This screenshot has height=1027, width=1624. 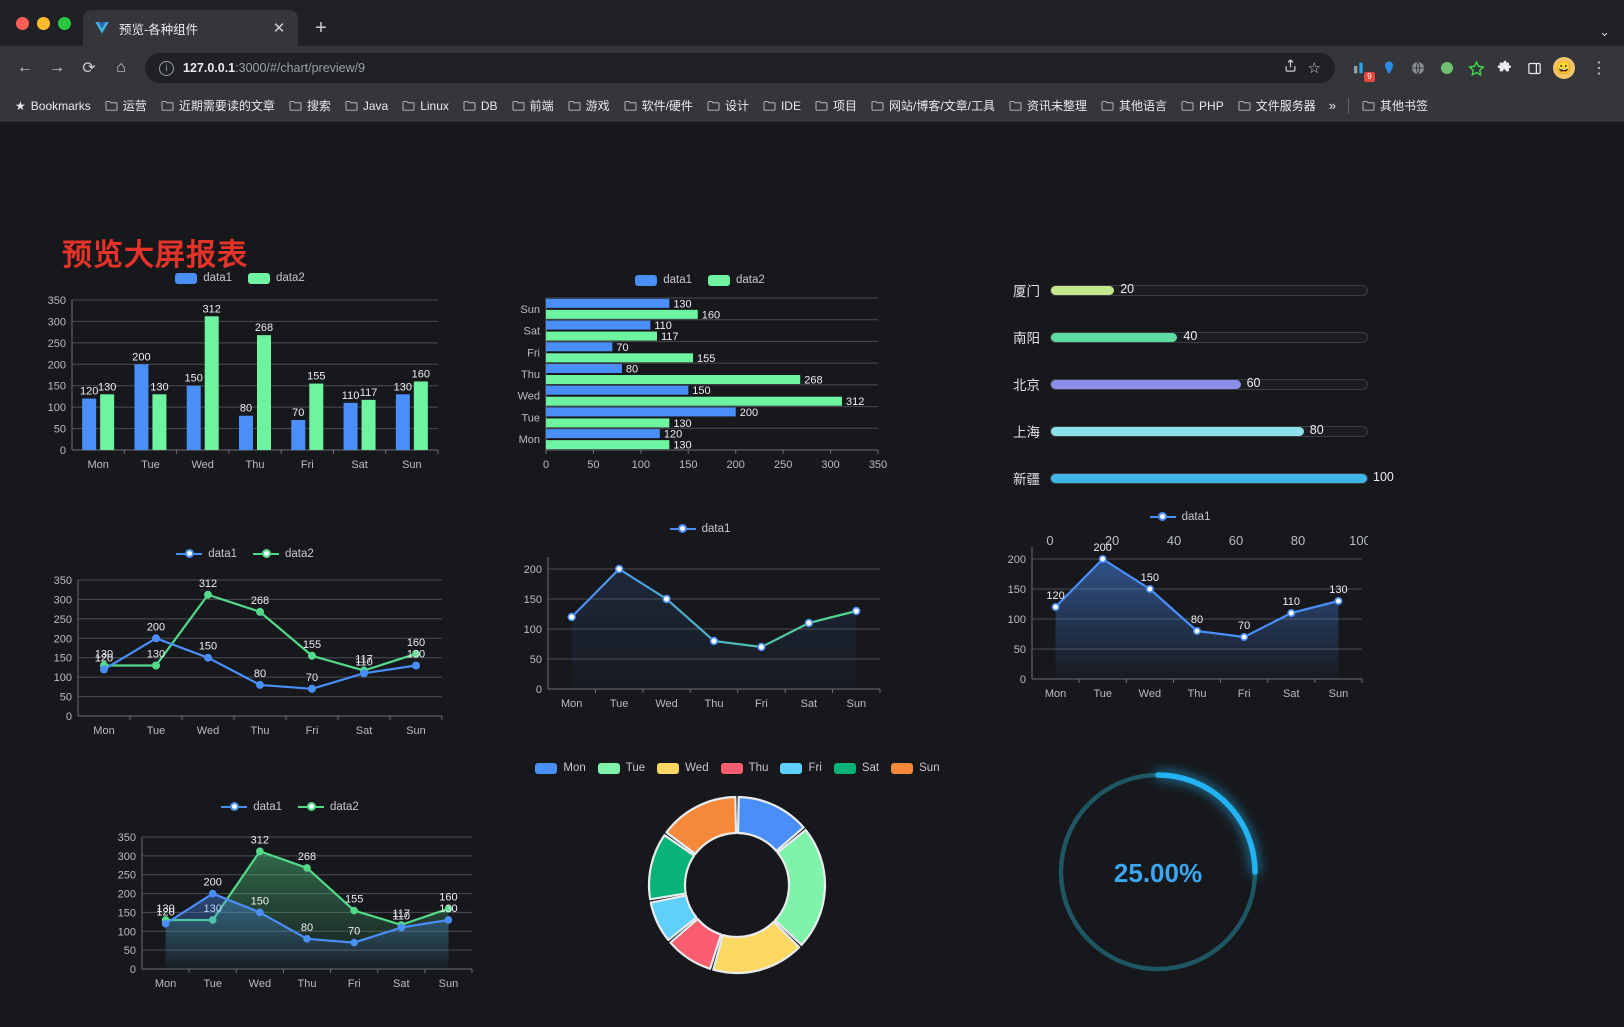 What do you see at coordinates (1183, 431) in the screenshot?
I see `progress-bar-row: 上海 80` at bounding box center [1183, 431].